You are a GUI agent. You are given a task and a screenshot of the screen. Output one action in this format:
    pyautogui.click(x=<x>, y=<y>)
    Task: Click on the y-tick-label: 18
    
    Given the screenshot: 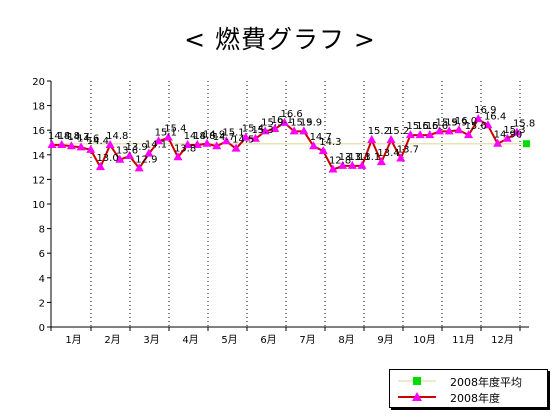 What is the action you would take?
    pyautogui.click(x=38, y=107)
    